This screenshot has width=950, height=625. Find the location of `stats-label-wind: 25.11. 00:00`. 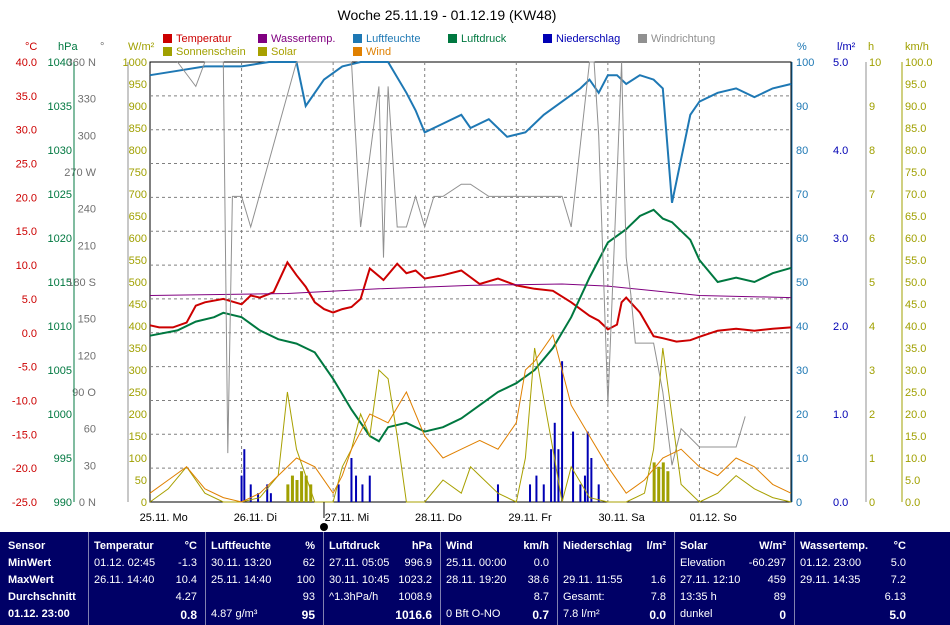

stats-label-wind: 25.11. 00:00 is located at coordinates (476, 563).